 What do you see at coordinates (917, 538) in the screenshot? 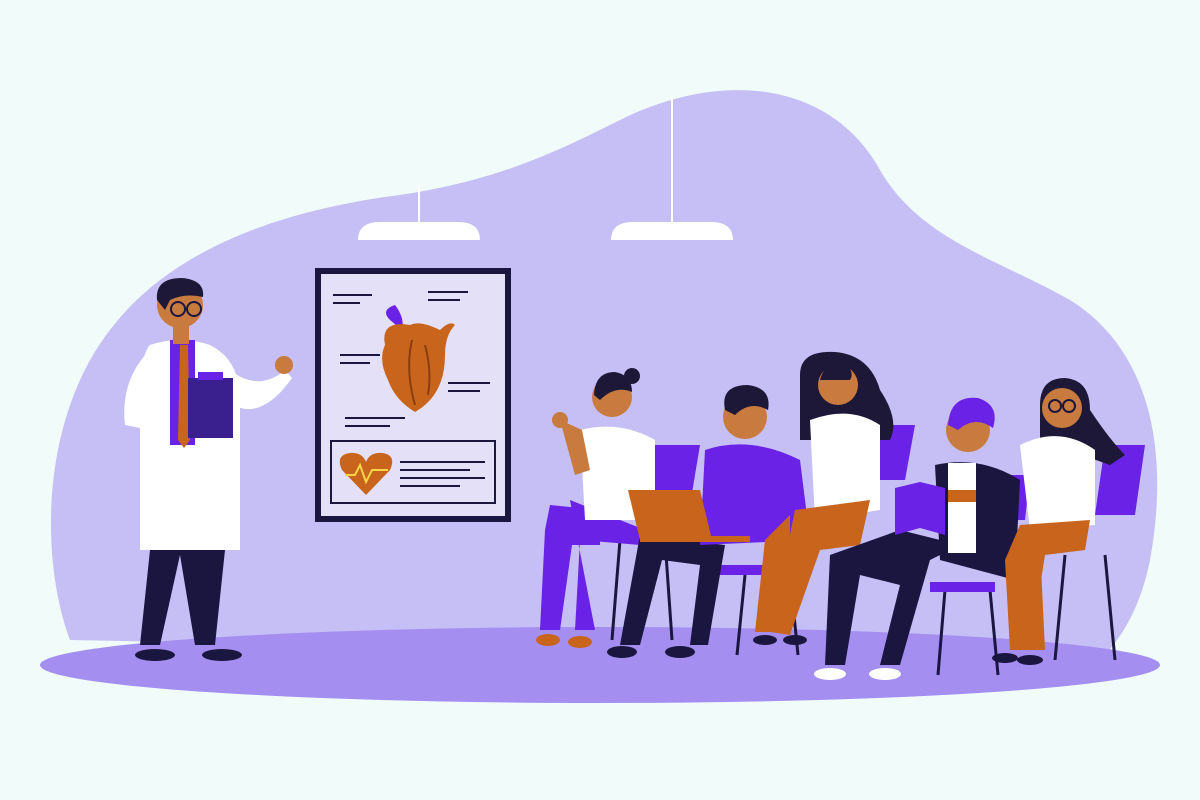
I see `student-with-book` at bounding box center [917, 538].